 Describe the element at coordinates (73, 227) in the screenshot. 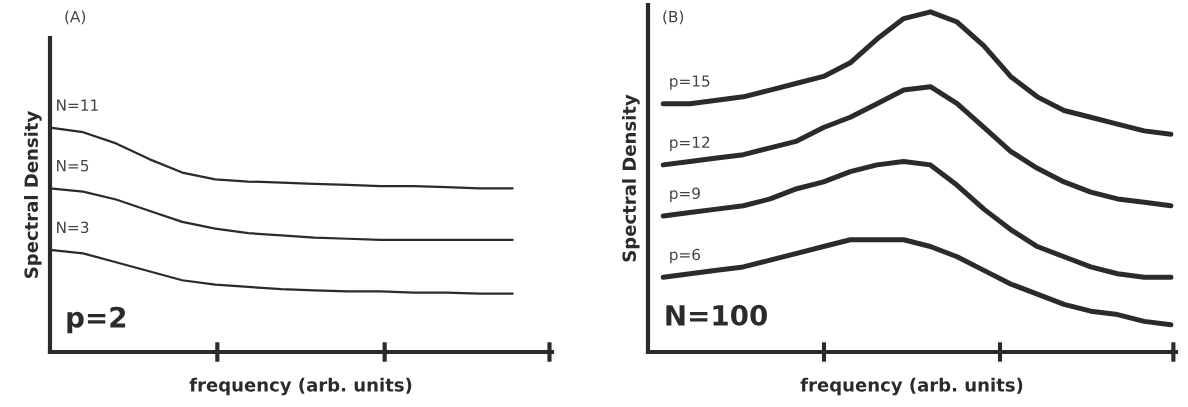

I see `series-label: N=3` at that location.